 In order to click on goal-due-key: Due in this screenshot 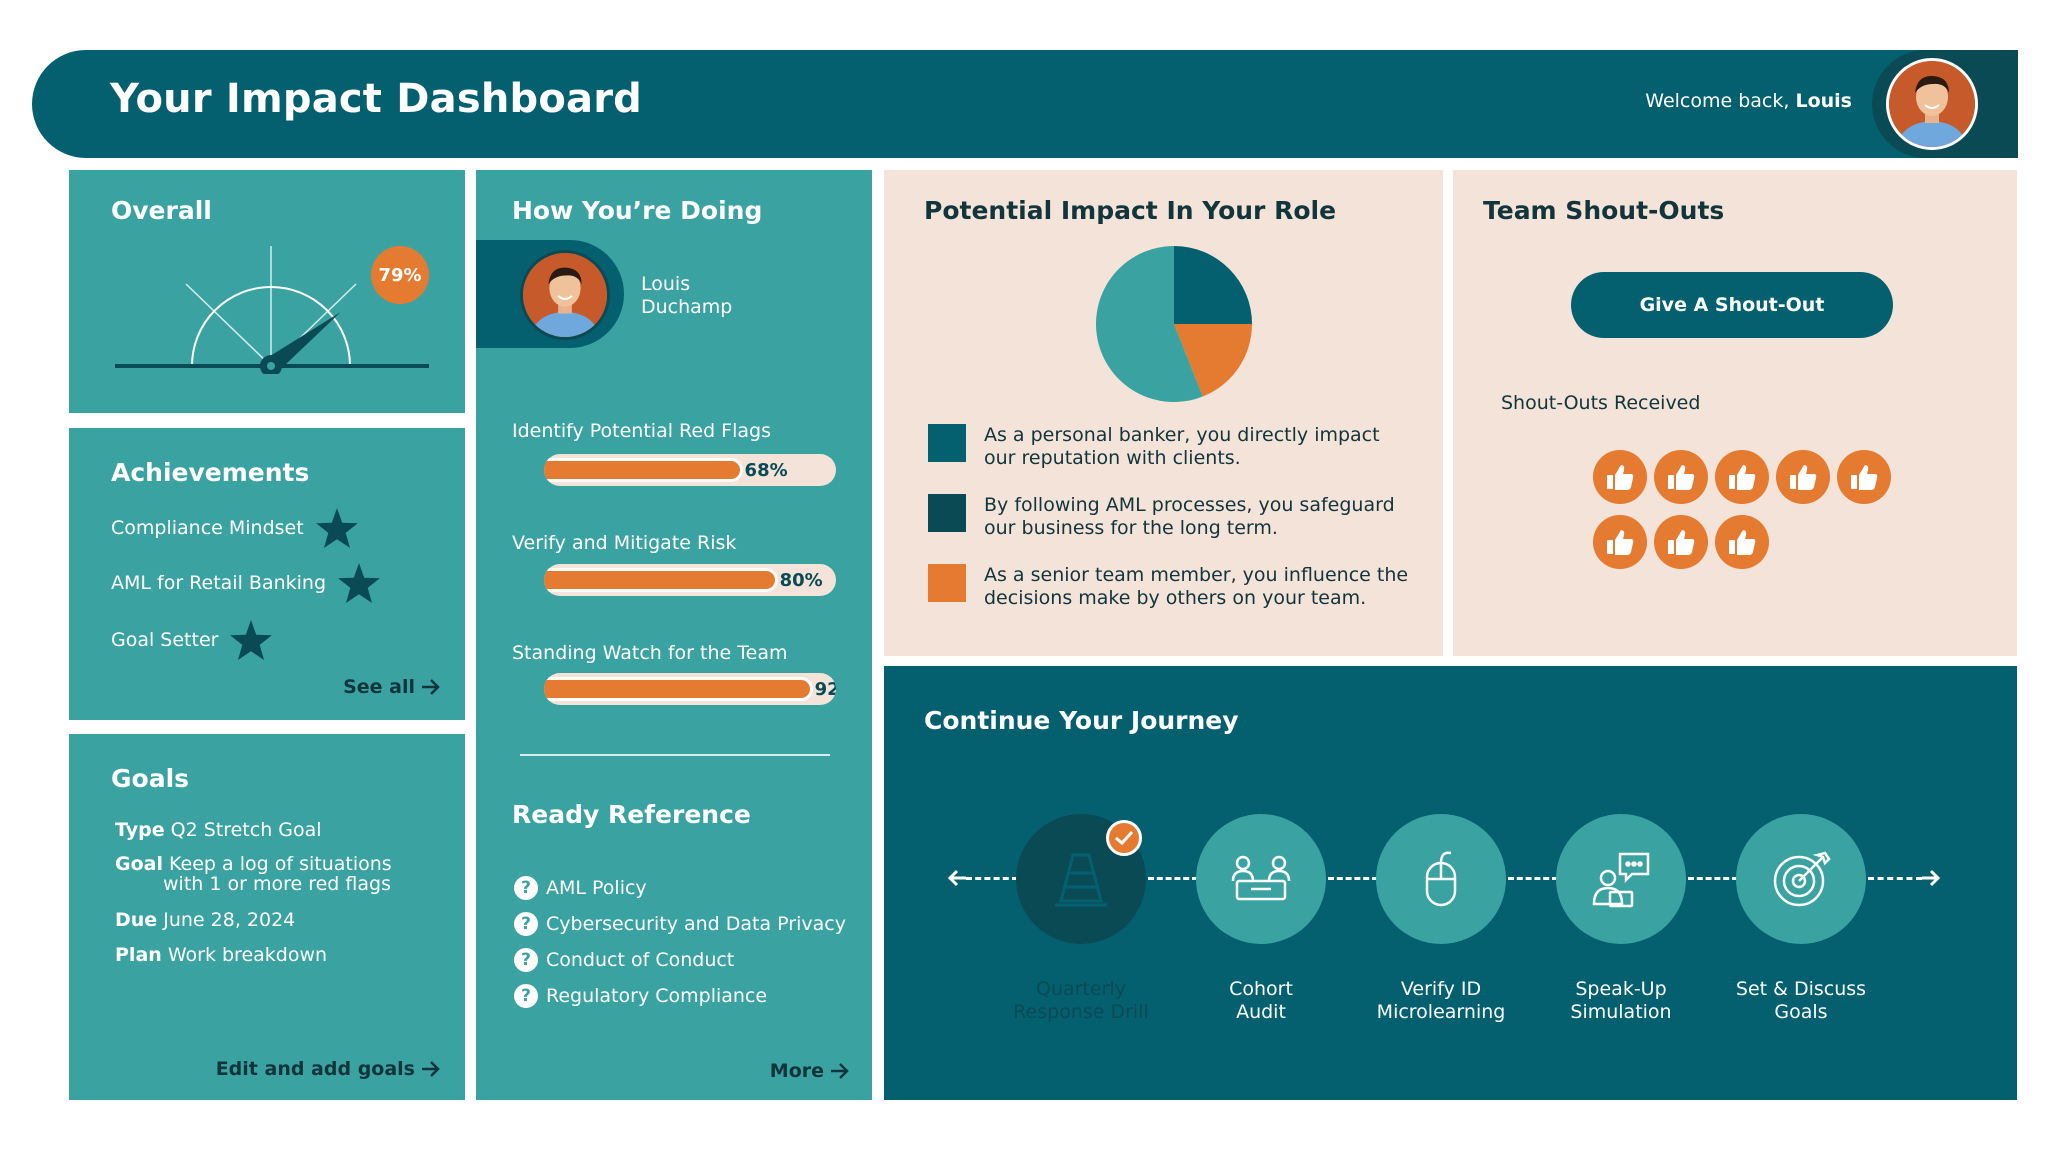, I will do `click(136, 920)`.